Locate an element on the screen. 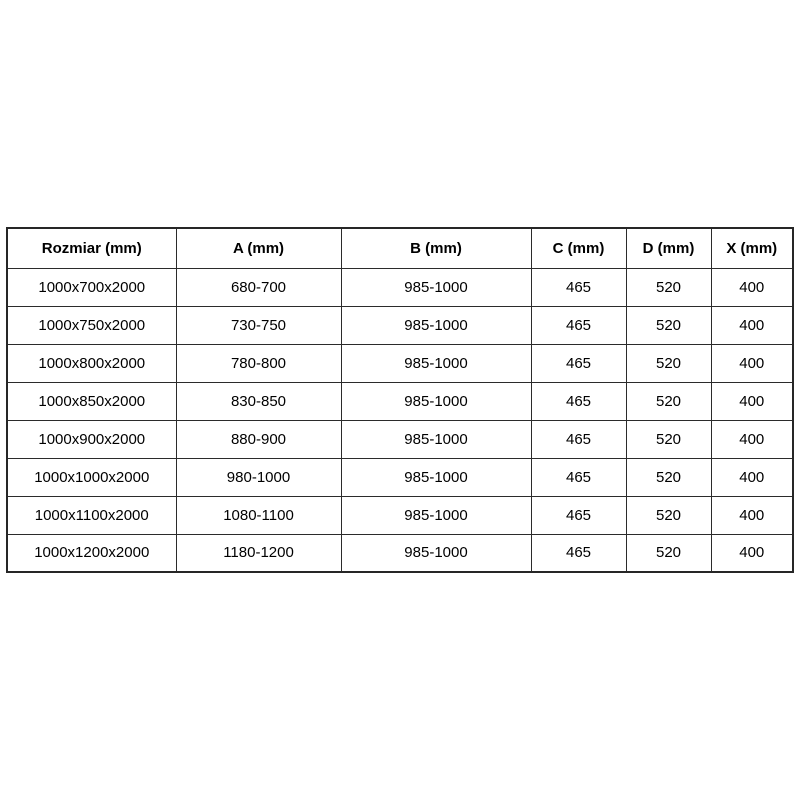 The image size is (800, 800). table-cell: 1000x1000x2000 is located at coordinates (91, 477).